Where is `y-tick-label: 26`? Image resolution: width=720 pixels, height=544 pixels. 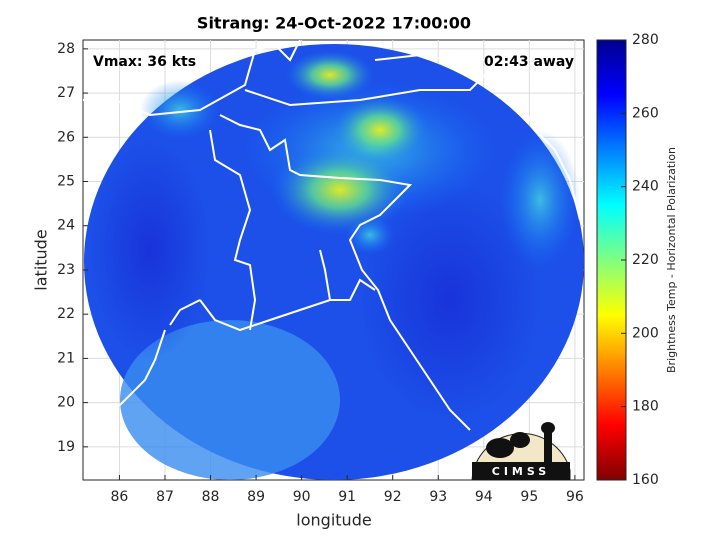
y-tick-label: 26 is located at coordinates (66, 137).